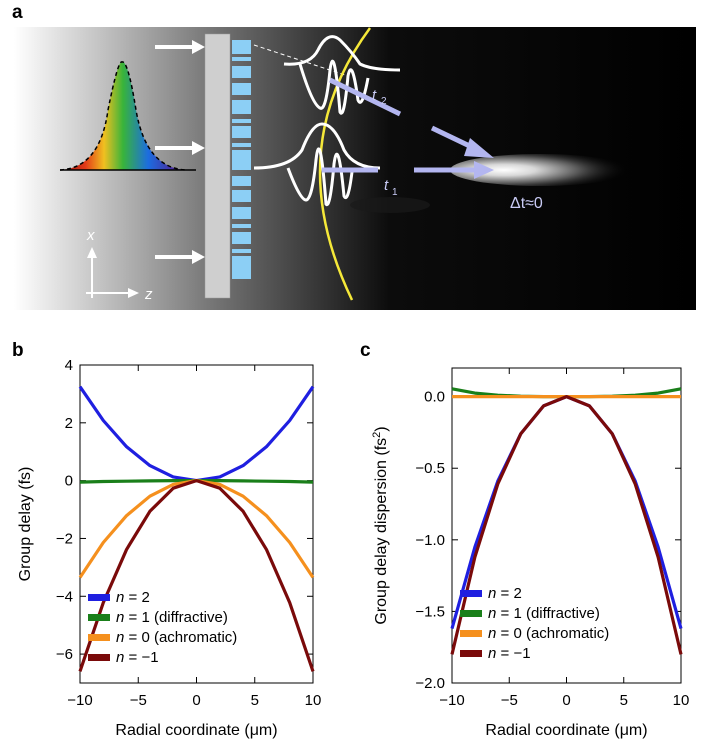 The height and width of the screenshot is (744, 703). I want to click on y-tick-label: 2, so click(69, 423).